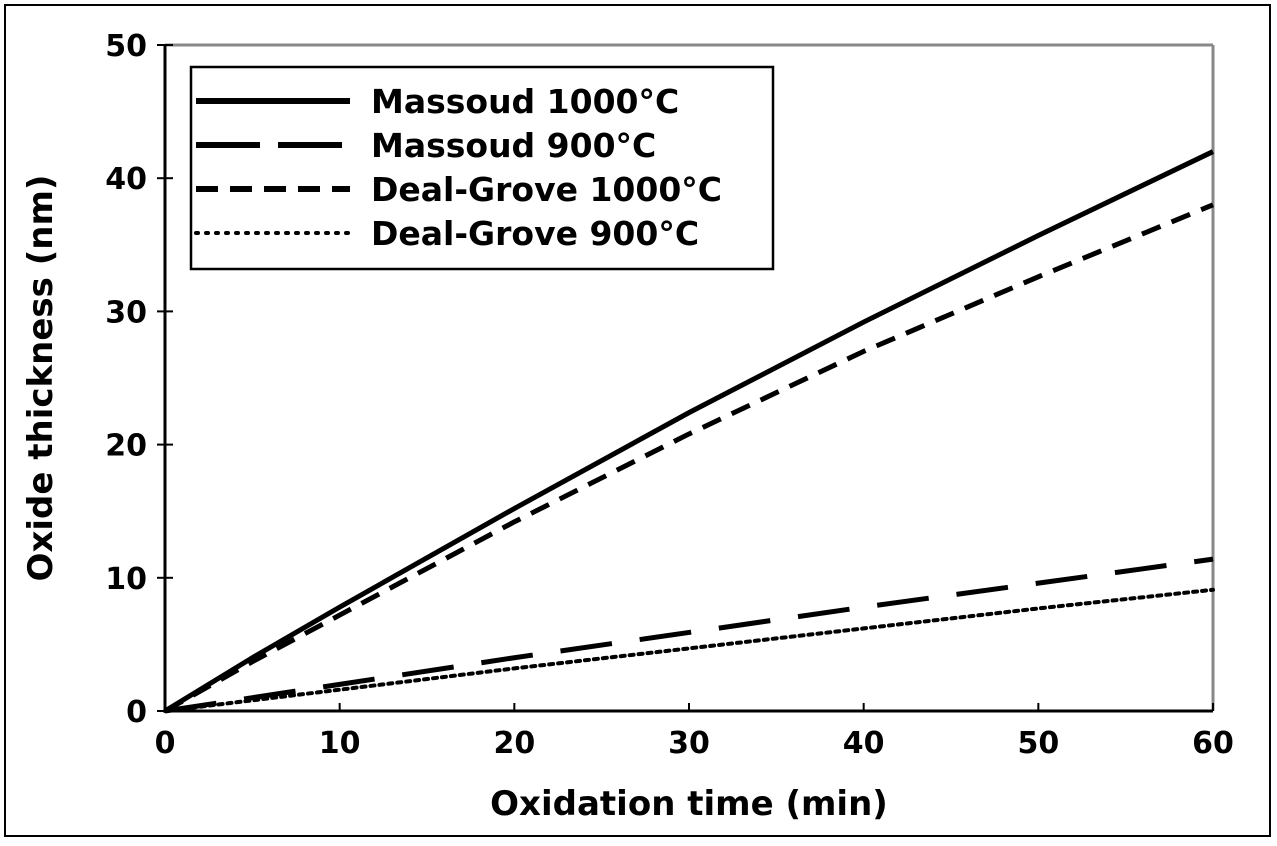 This screenshot has height=846, width=1277. Describe the element at coordinates (126, 46) in the screenshot. I see `y-tick-label: 50` at that location.